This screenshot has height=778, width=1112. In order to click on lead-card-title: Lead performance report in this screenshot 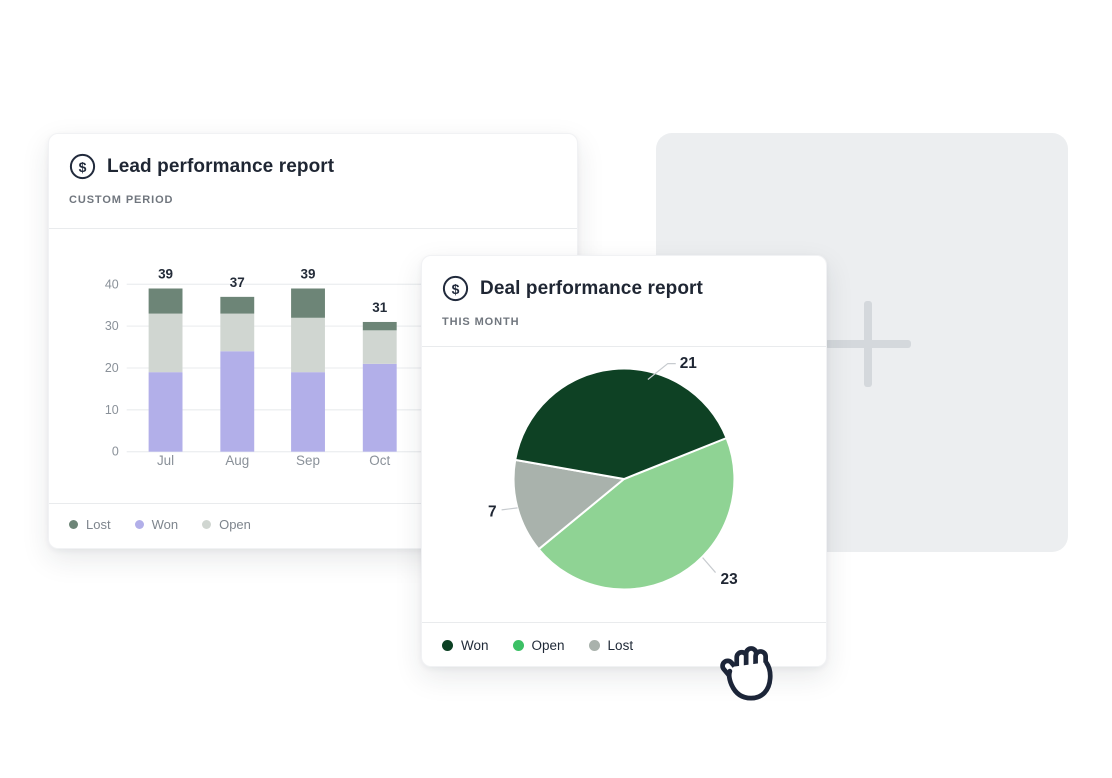, I will do `click(221, 166)`.